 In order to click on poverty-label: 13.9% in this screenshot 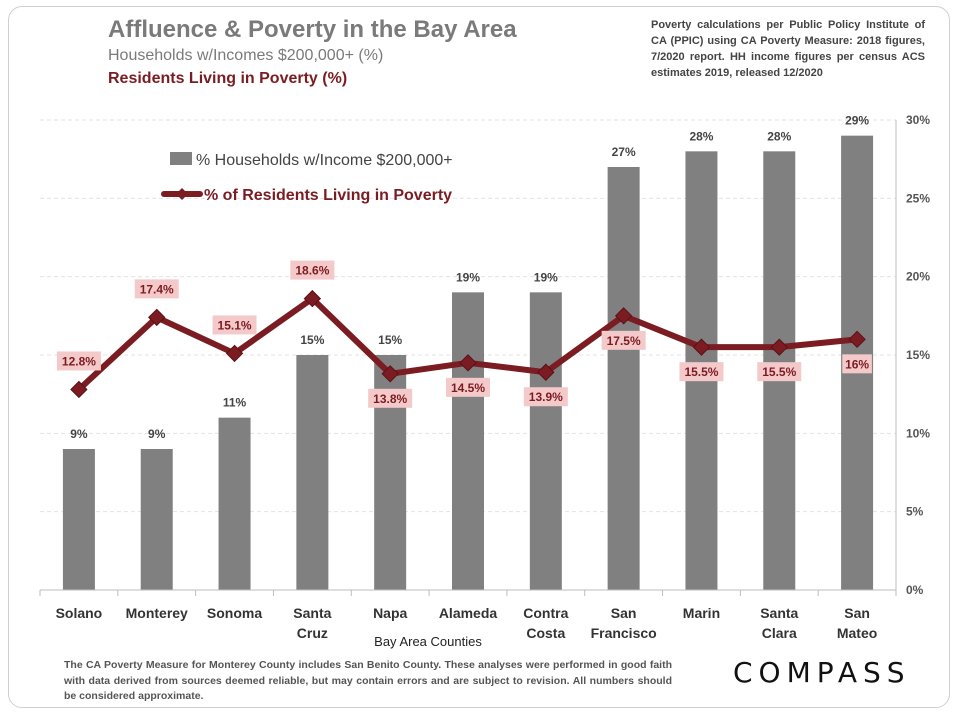, I will do `click(546, 397)`.